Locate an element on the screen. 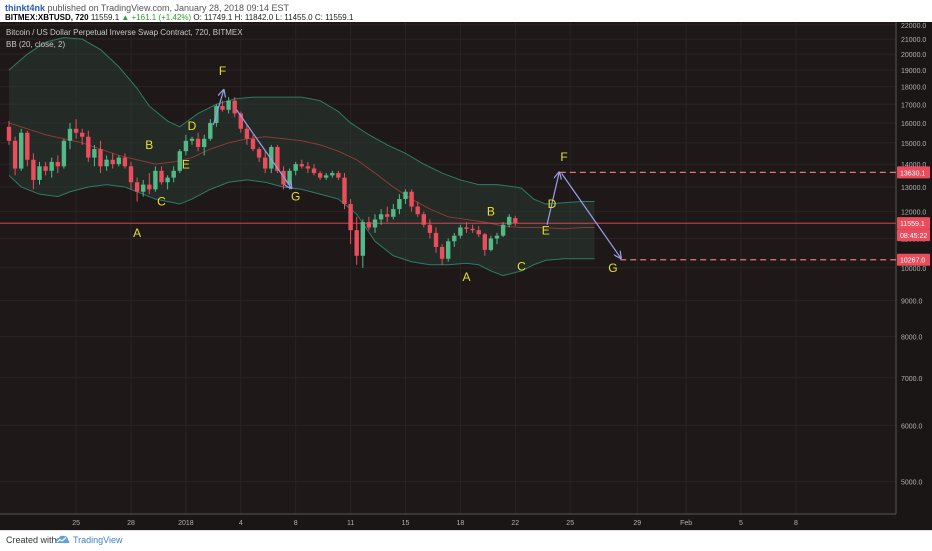  created-with-text: Created with is located at coordinates (31, 540).